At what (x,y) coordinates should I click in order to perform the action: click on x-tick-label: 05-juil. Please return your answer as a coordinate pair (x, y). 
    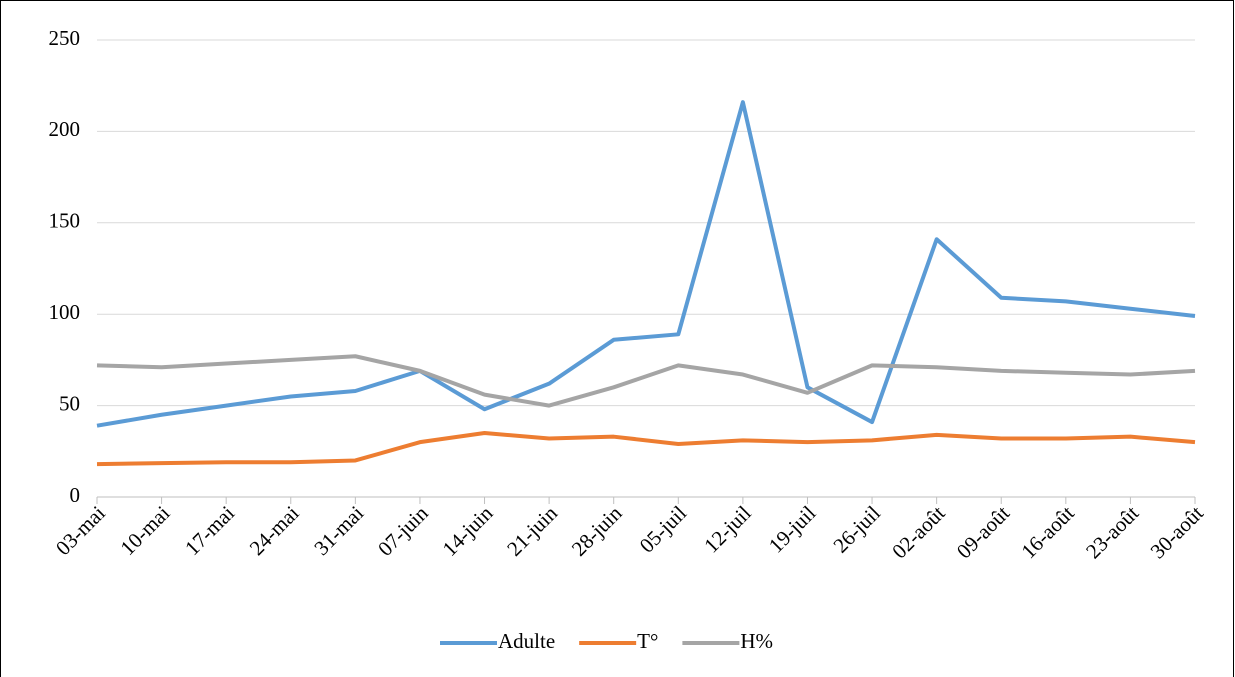
    Looking at the image, I should click on (663, 529).